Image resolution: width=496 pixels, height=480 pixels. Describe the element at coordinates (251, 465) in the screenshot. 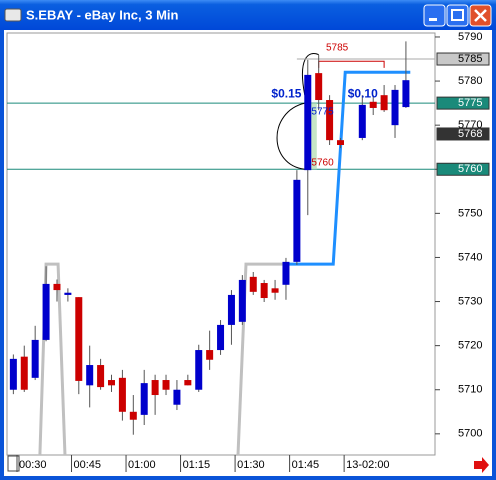

I see `x-tick-label: 01:30` at that location.